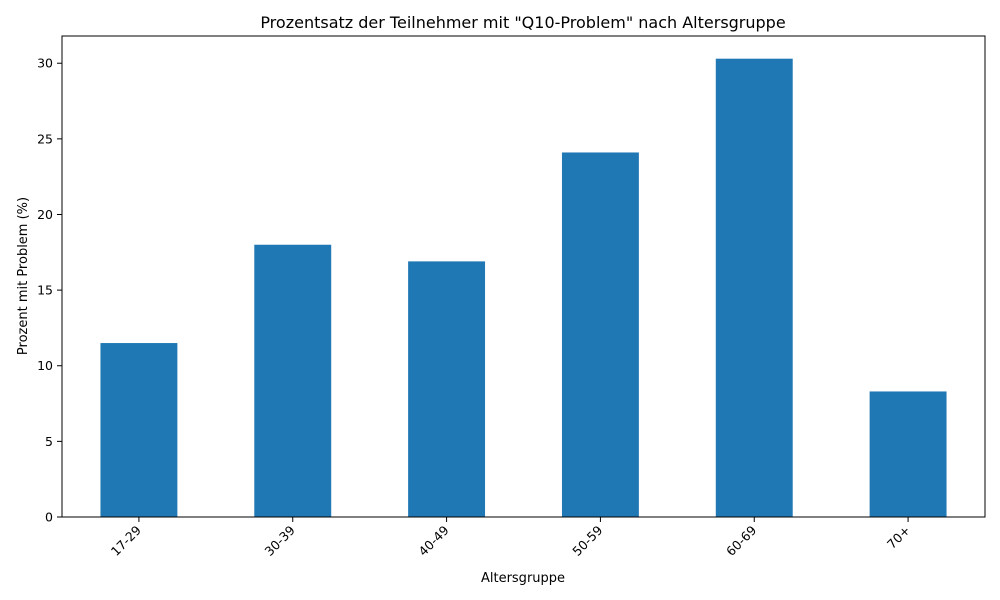 This screenshot has width=1000, height=600. I want to click on x-axis-label: Altersgruppe, so click(523, 578).